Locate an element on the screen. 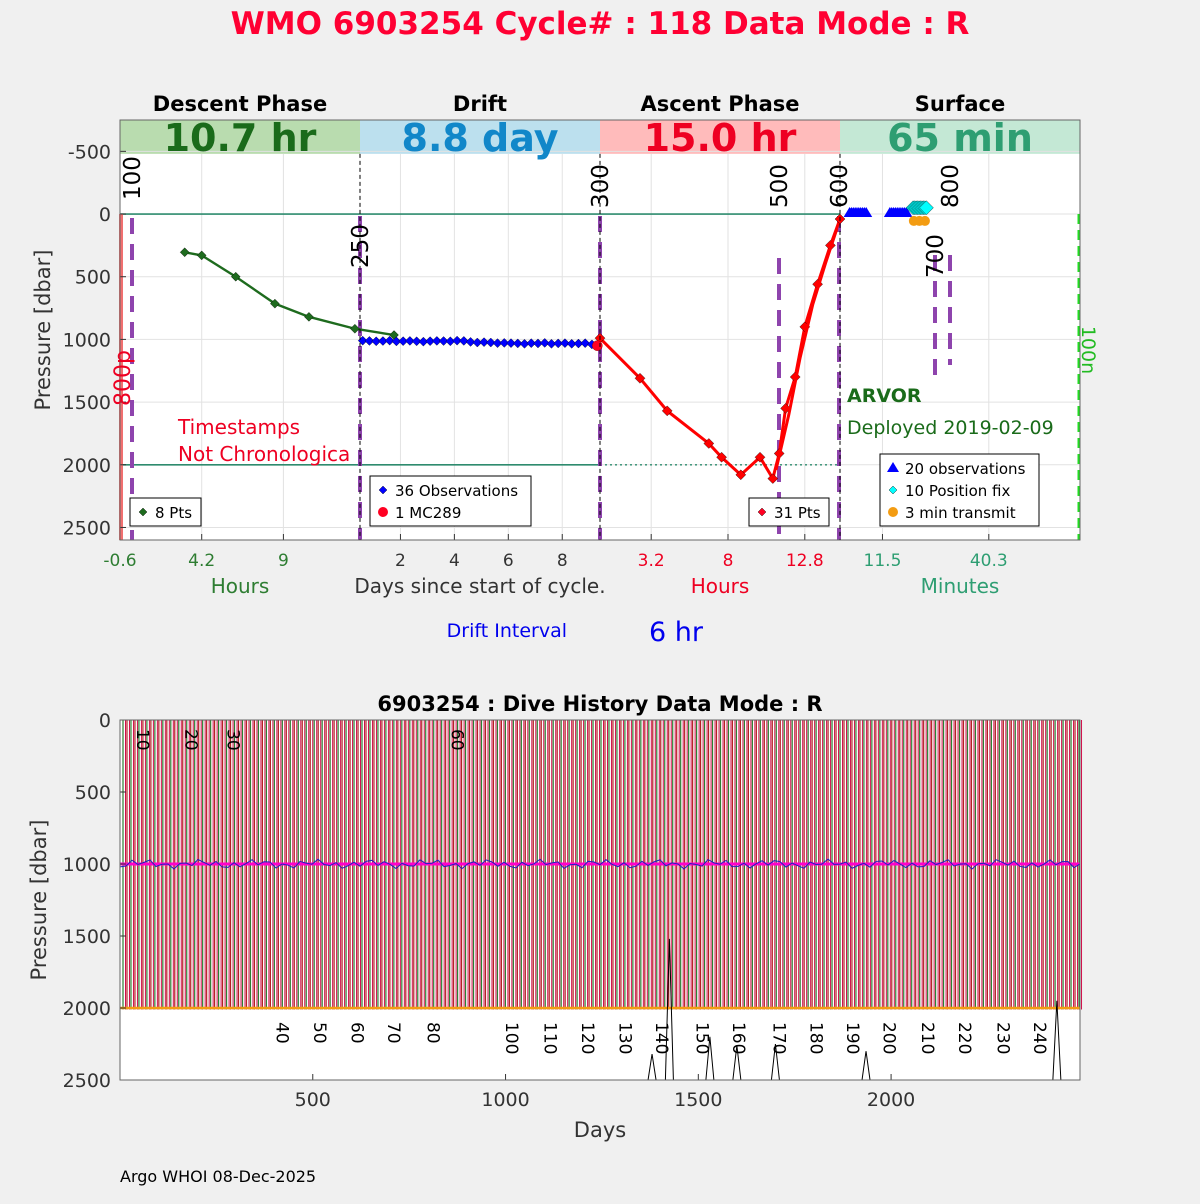 The width and height of the screenshot is (1200, 1204). descent-side-label: 800p is located at coordinates (123, 378).